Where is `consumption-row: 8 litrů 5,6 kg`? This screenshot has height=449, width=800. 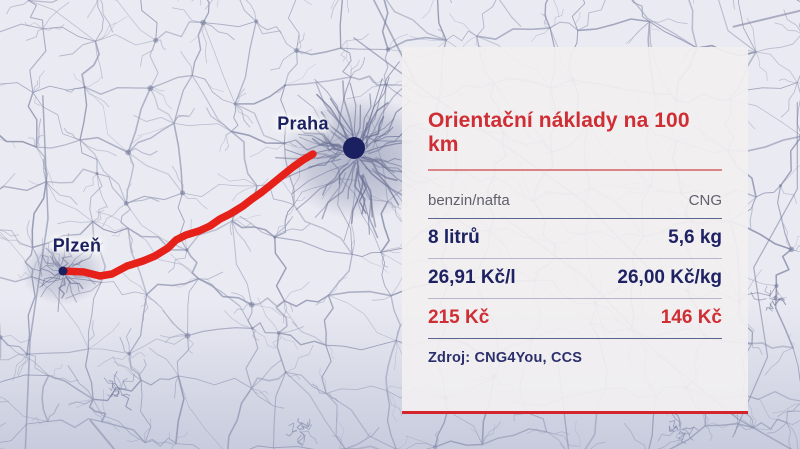 consumption-row: 8 litrů 5,6 kg is located at coordinates (575, 239).